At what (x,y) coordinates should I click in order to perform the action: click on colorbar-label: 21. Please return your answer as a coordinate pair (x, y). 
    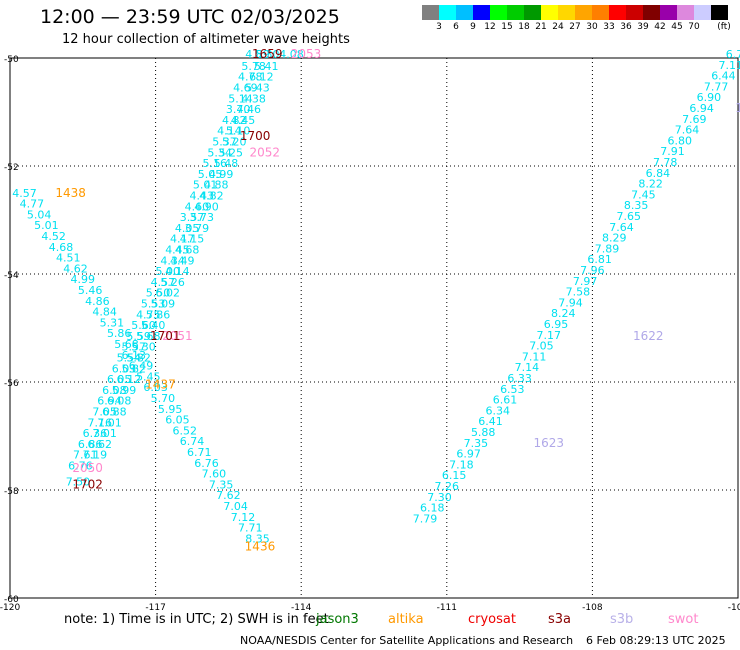
    Looking at the image, I should click on (541, 27).